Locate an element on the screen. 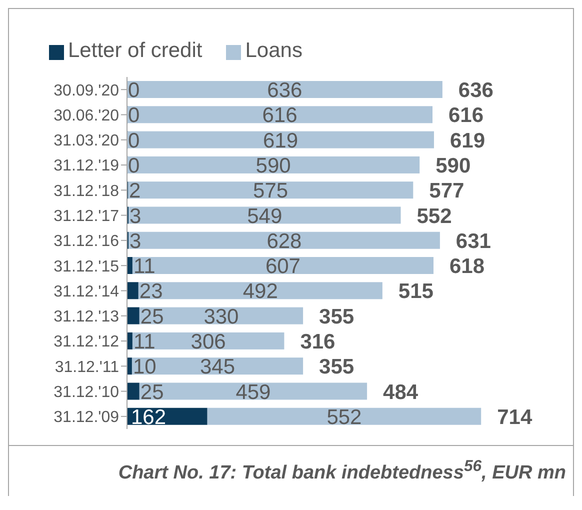 Image resolution: width=582 pixels, height=510 pixels. legend-label: Letter of credit is located at coordinates (135, 50).